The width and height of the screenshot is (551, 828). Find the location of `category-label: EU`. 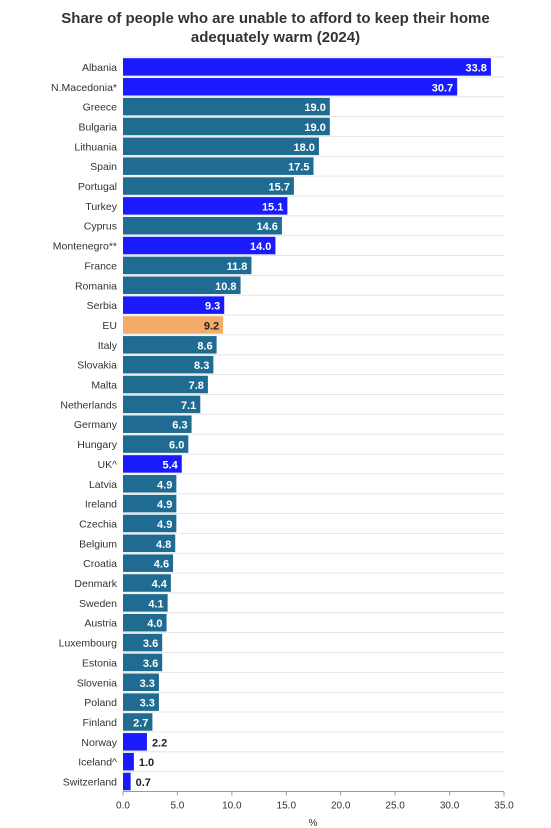

category-label: EU is located at coordinates (109, 326).